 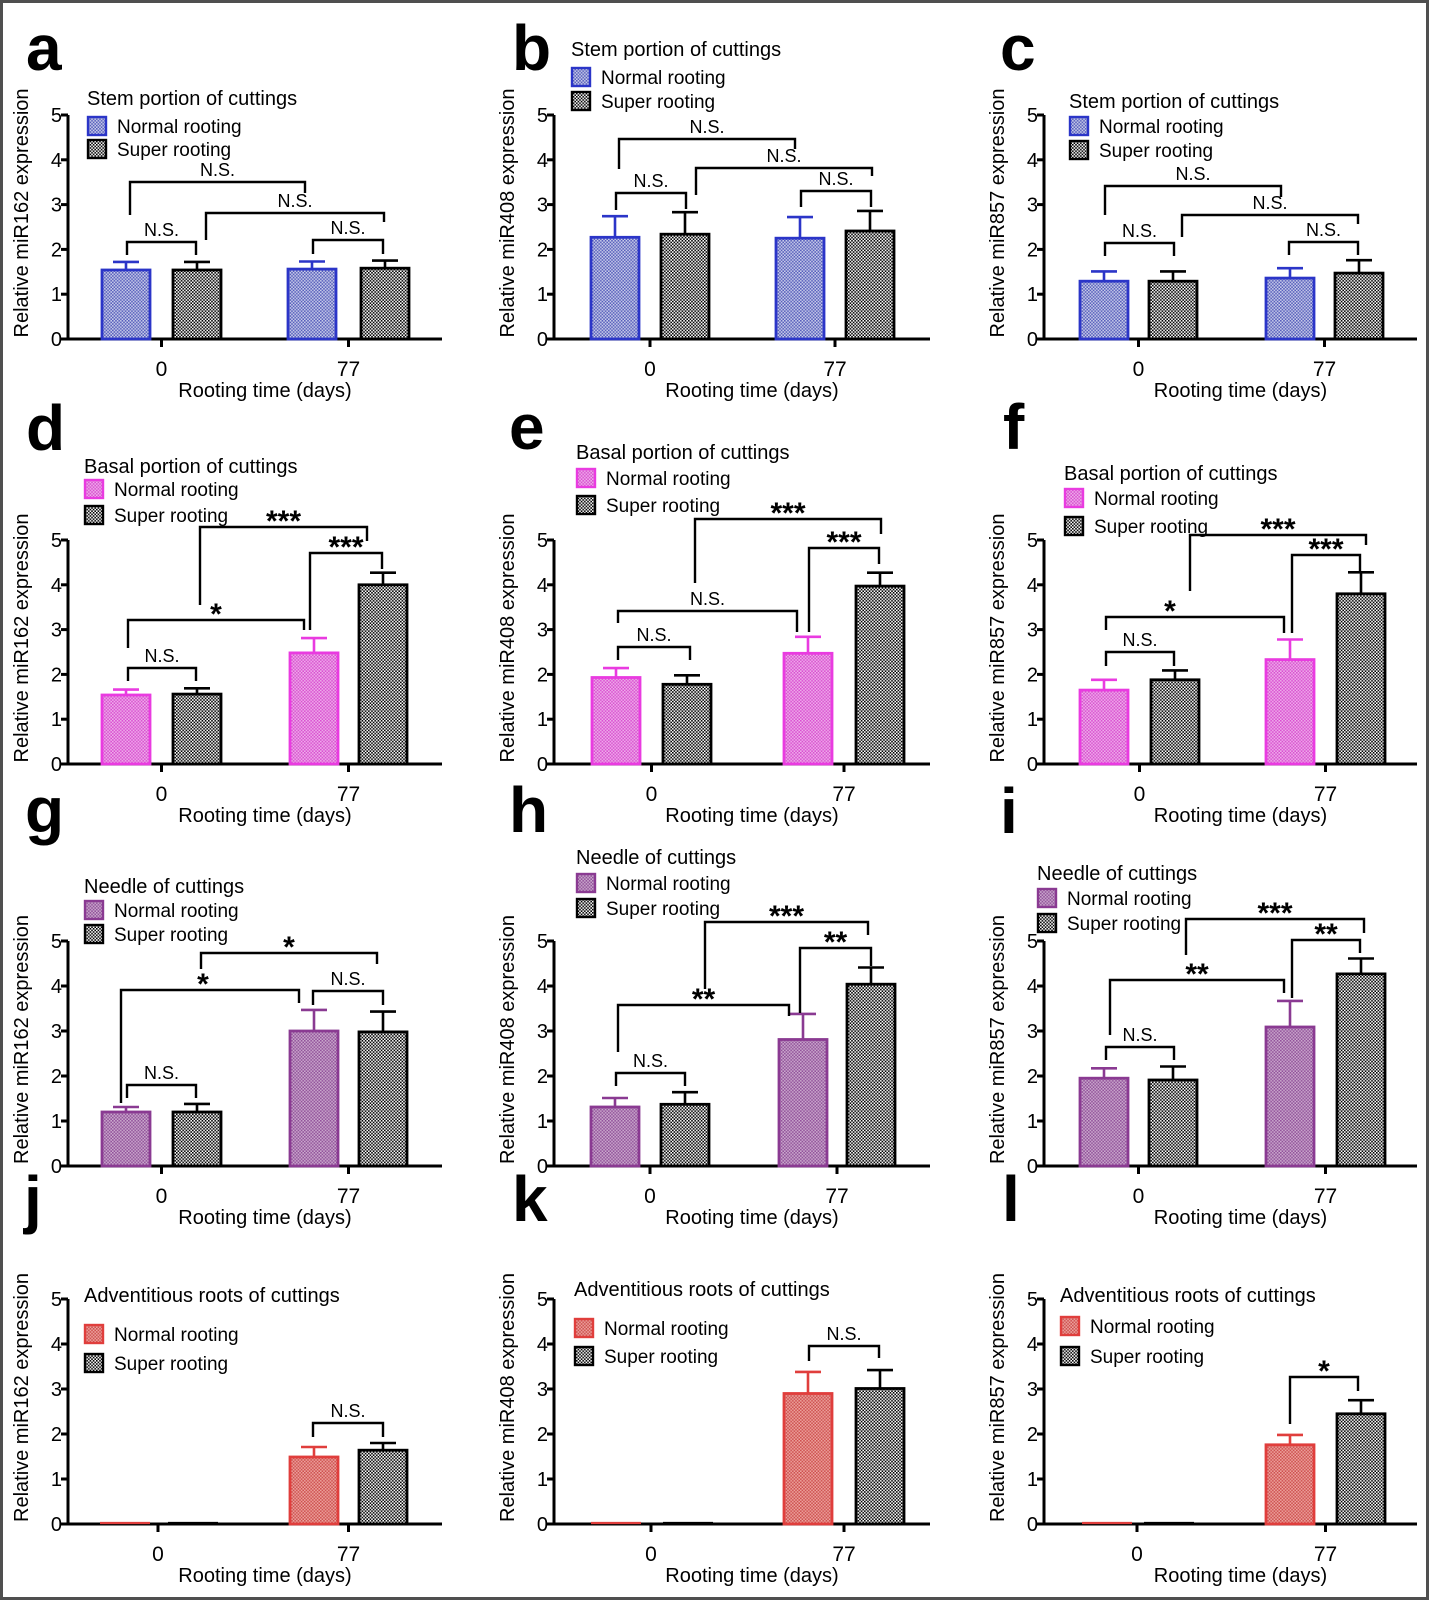 I want to click on svg-text: c, so click(x=1018, y=48).